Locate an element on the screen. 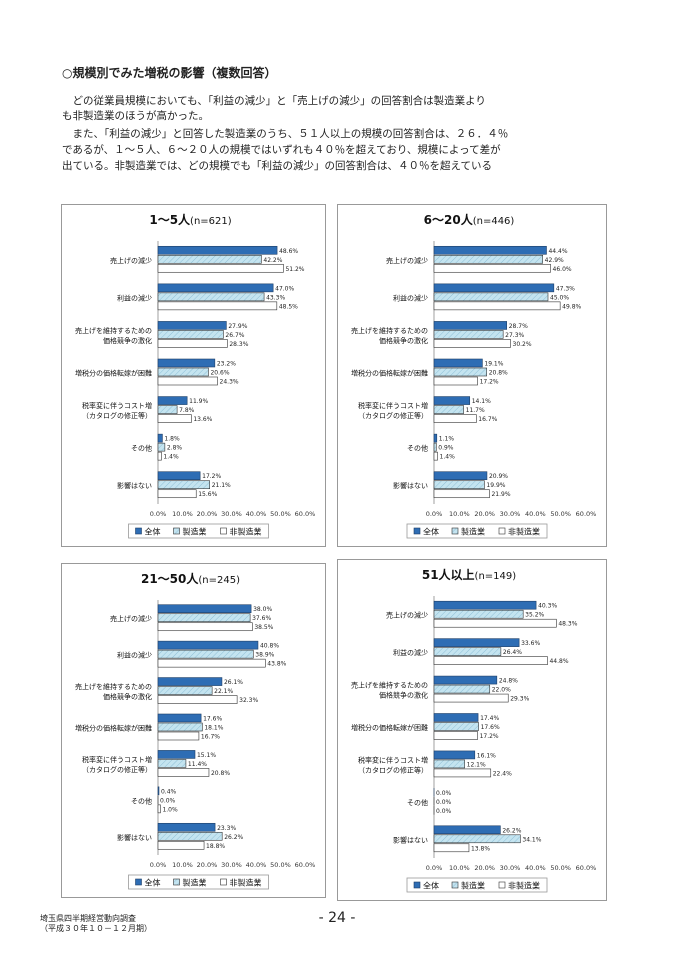 This screenshot has height=960, width=674. bar-value-label: 47.3% is located at coordinates (565, 288).